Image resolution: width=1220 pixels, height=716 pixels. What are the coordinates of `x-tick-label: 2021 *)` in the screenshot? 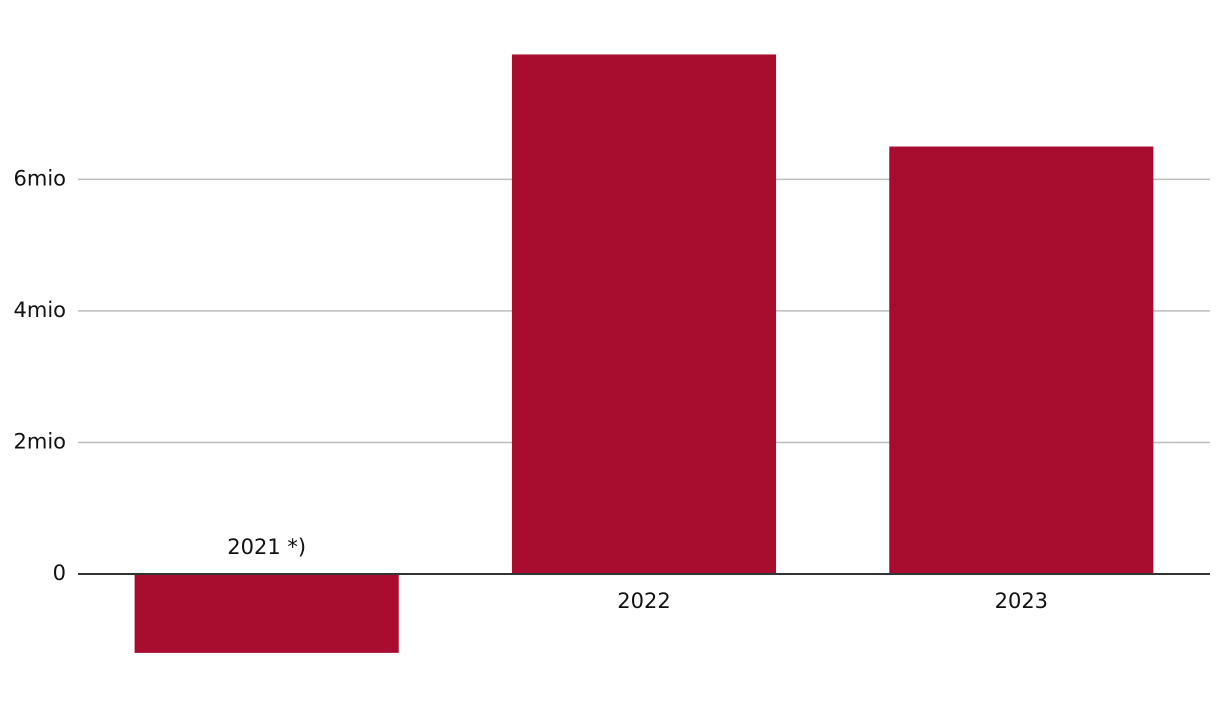 It's located at (266, 547).